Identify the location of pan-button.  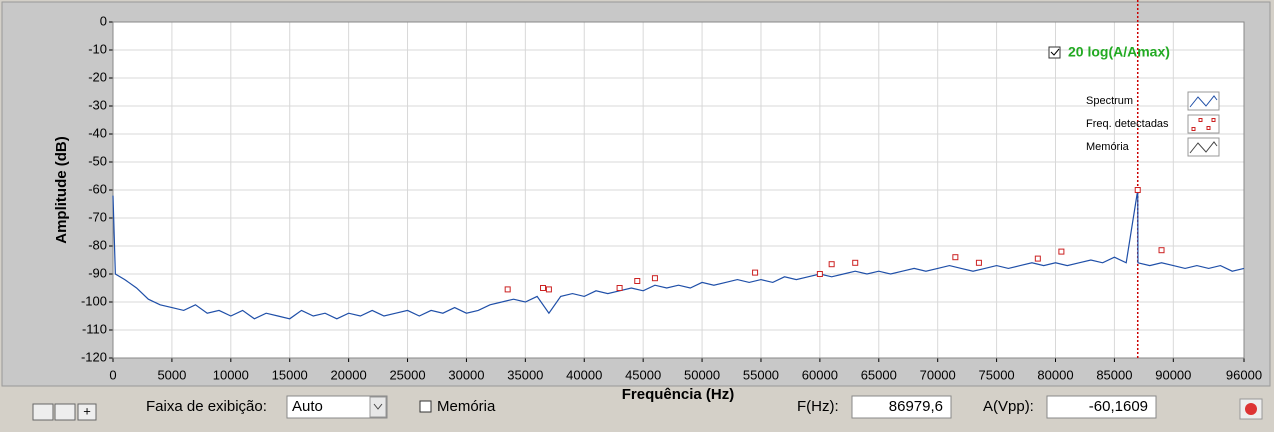
(65, 412).